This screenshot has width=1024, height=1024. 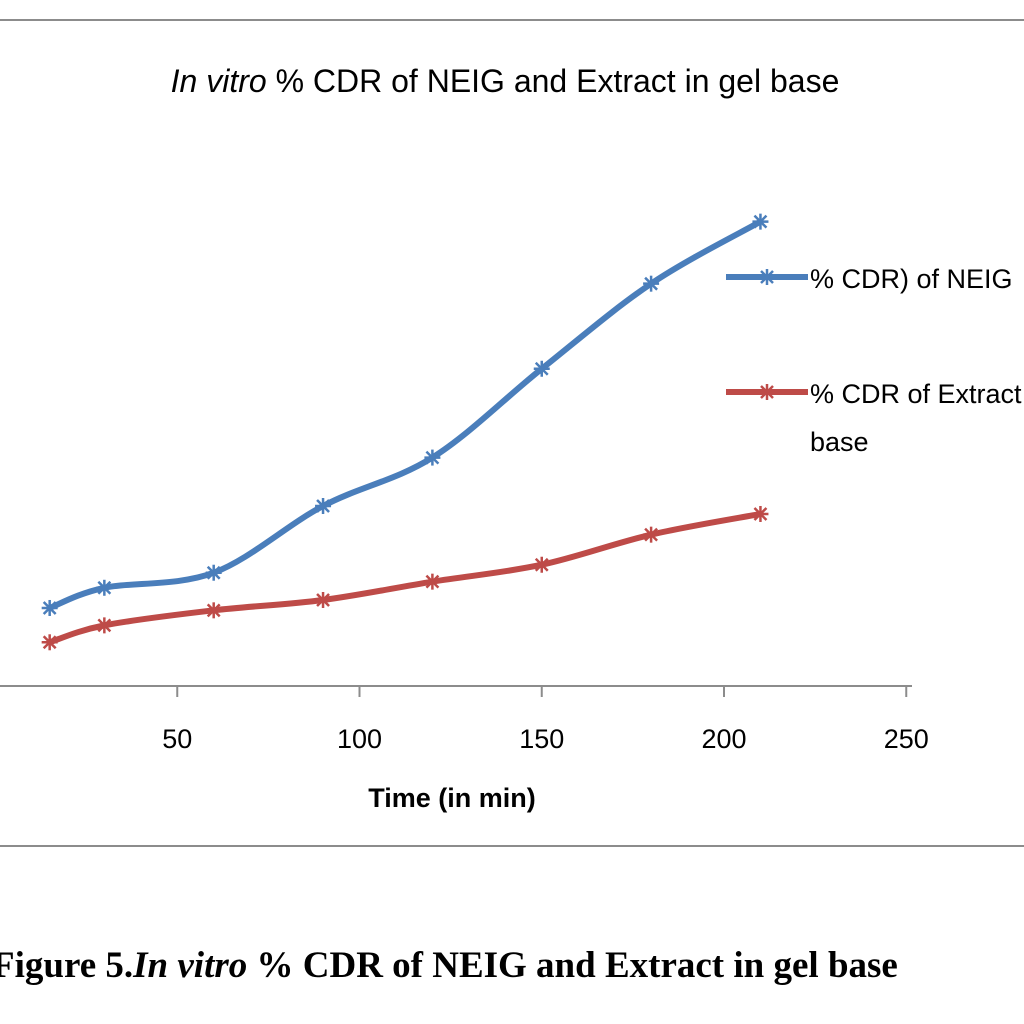 I want to click on x-tick-label-50: 50, so click(x=177, y=739).